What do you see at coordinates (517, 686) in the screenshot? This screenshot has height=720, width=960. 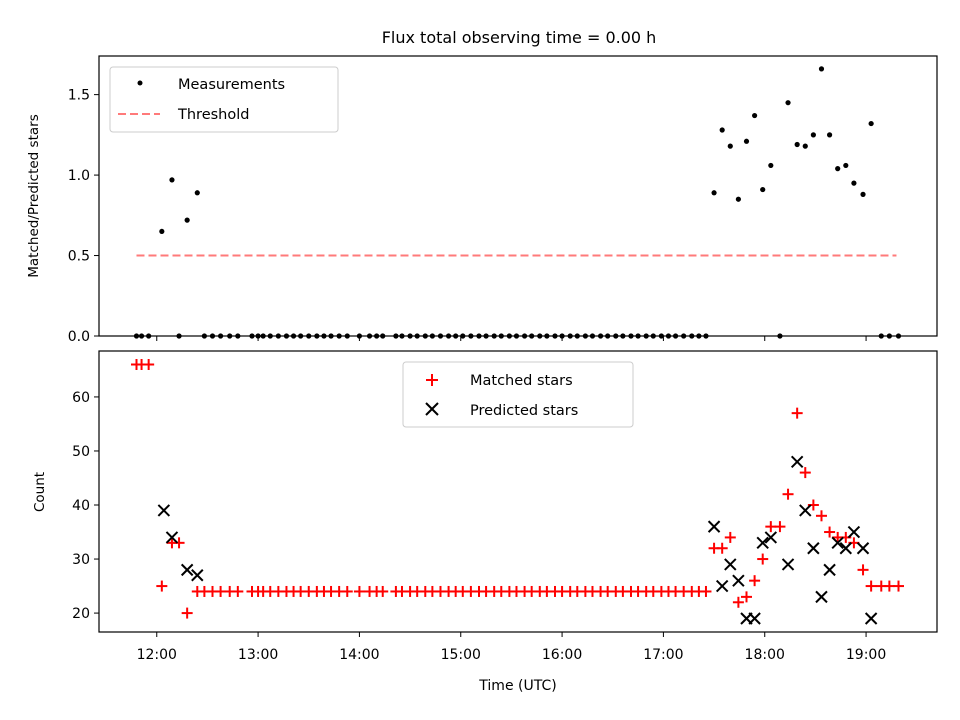 I see `x-axis-label: Time (UTC)` at bounding box center [517, 686].